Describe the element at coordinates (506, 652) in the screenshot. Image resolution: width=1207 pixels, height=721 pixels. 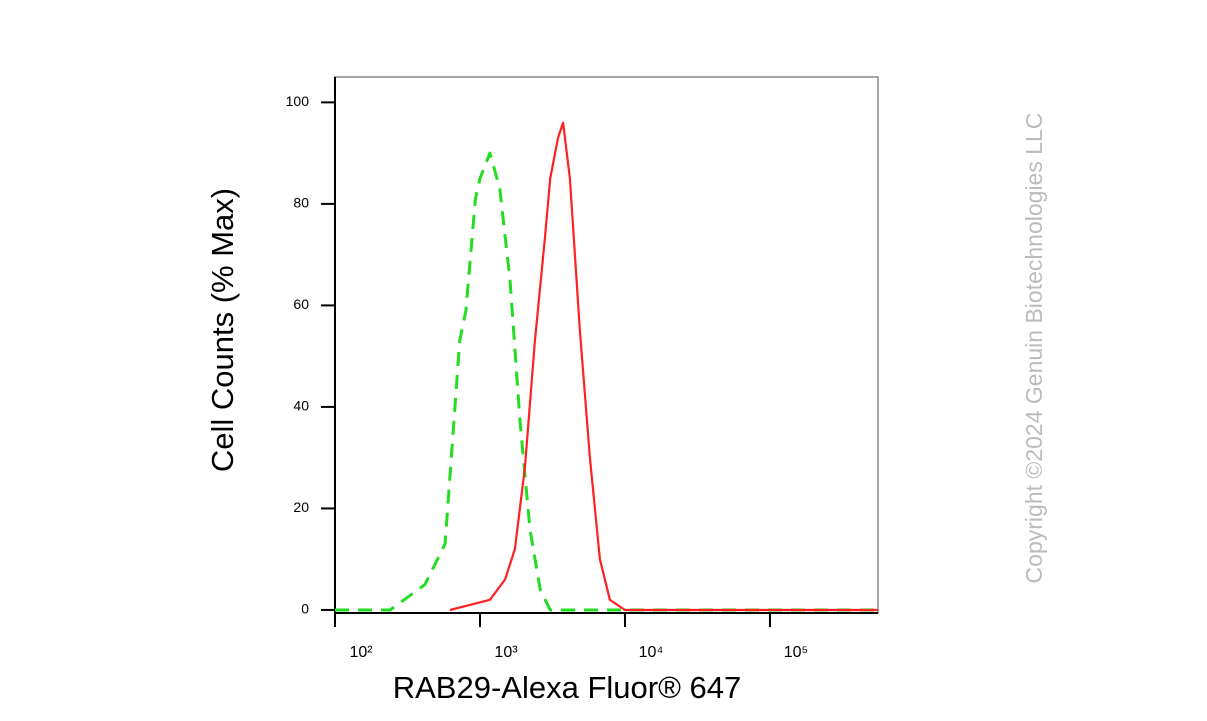
I see `x-tick-label: 10³` at that location.